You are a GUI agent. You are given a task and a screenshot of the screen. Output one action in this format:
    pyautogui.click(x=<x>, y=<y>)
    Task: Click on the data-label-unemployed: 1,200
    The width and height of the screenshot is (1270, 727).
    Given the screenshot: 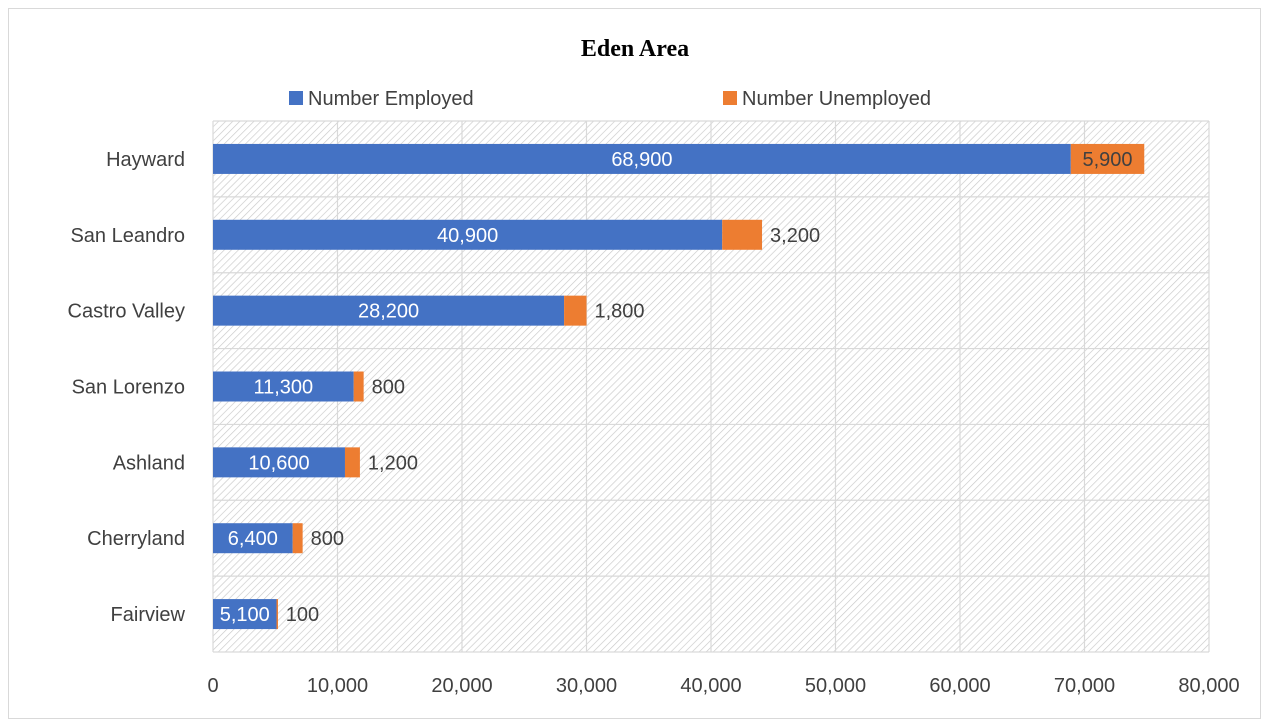 What is the action you would take?
    pyautogui.click(x=393, y=463)
    